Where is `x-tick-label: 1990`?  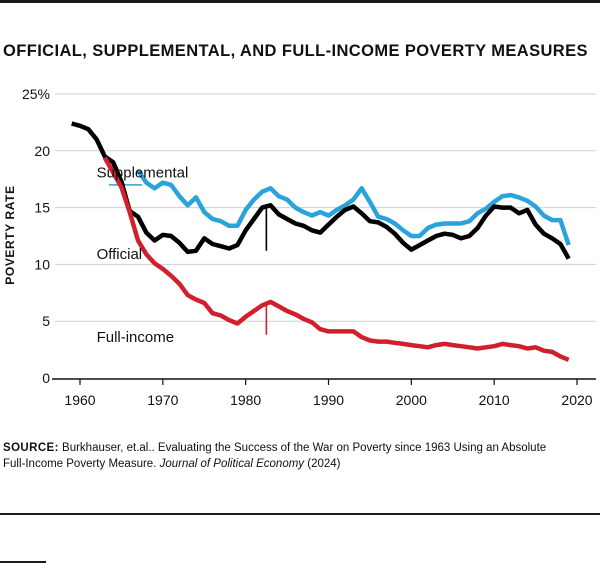 x-tick-label: 1990 is located at coordinates (328, 400).